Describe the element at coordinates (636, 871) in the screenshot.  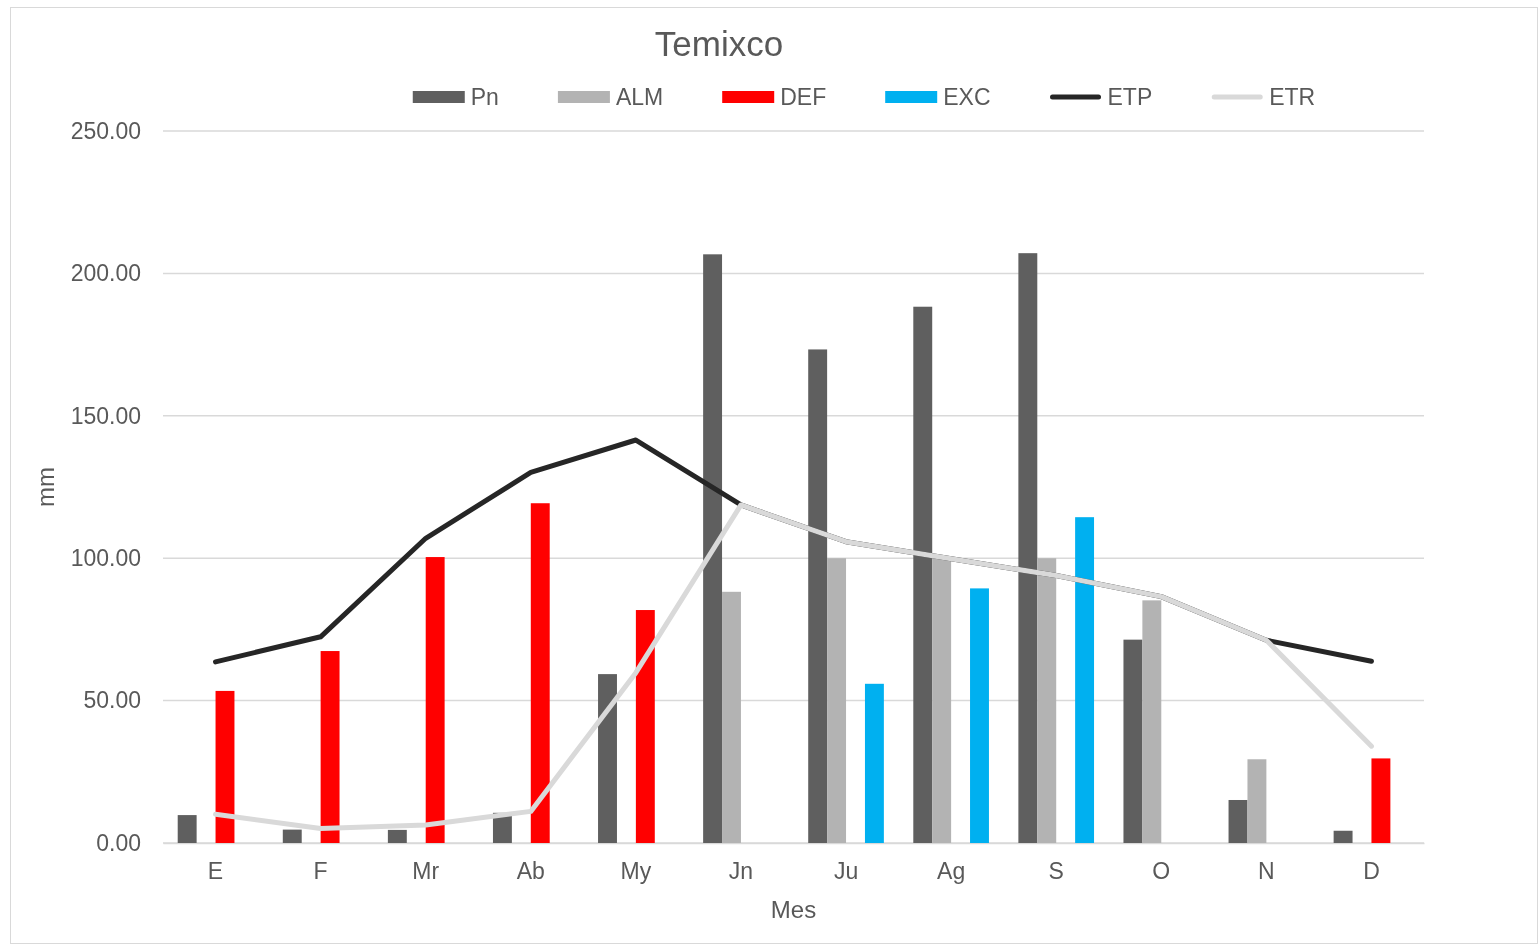
I see `x-tick-label: My` at that location.